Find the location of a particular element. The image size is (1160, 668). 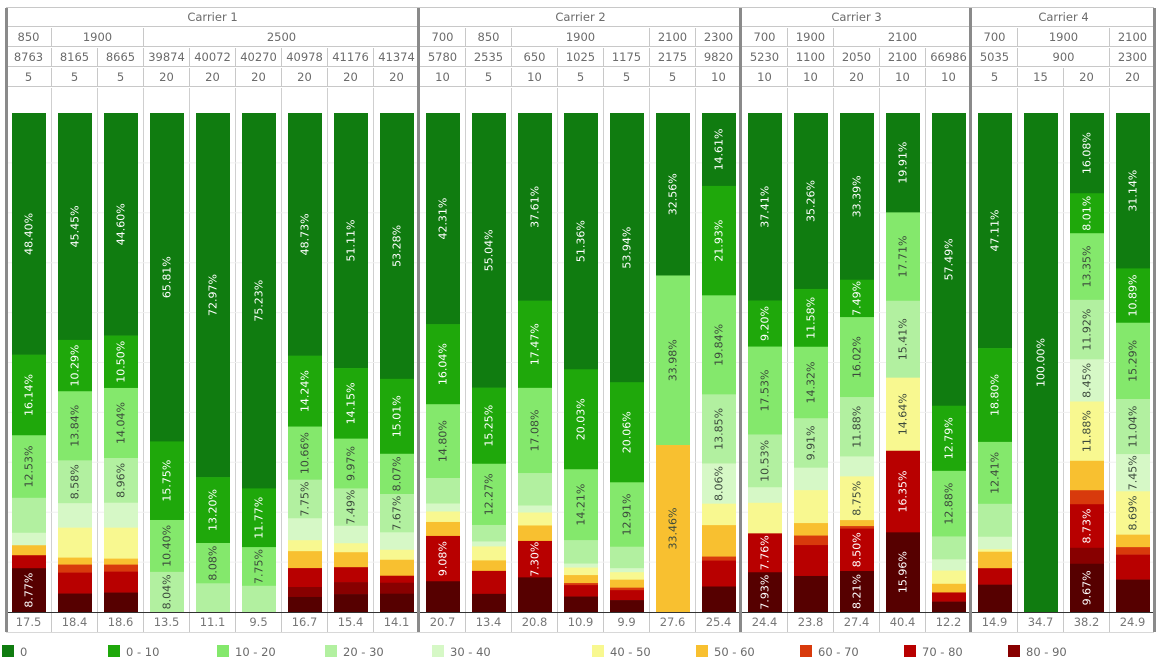

segment-data-label: 51.36% is located at coordinates (581, 241).